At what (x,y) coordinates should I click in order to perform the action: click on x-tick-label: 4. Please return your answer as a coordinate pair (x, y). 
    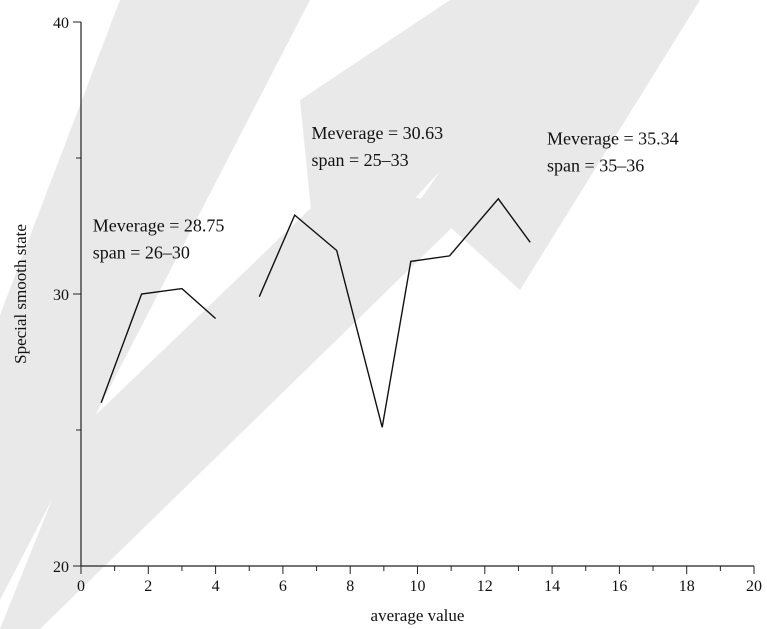
    Looking at the image, I should click on (216, 586).